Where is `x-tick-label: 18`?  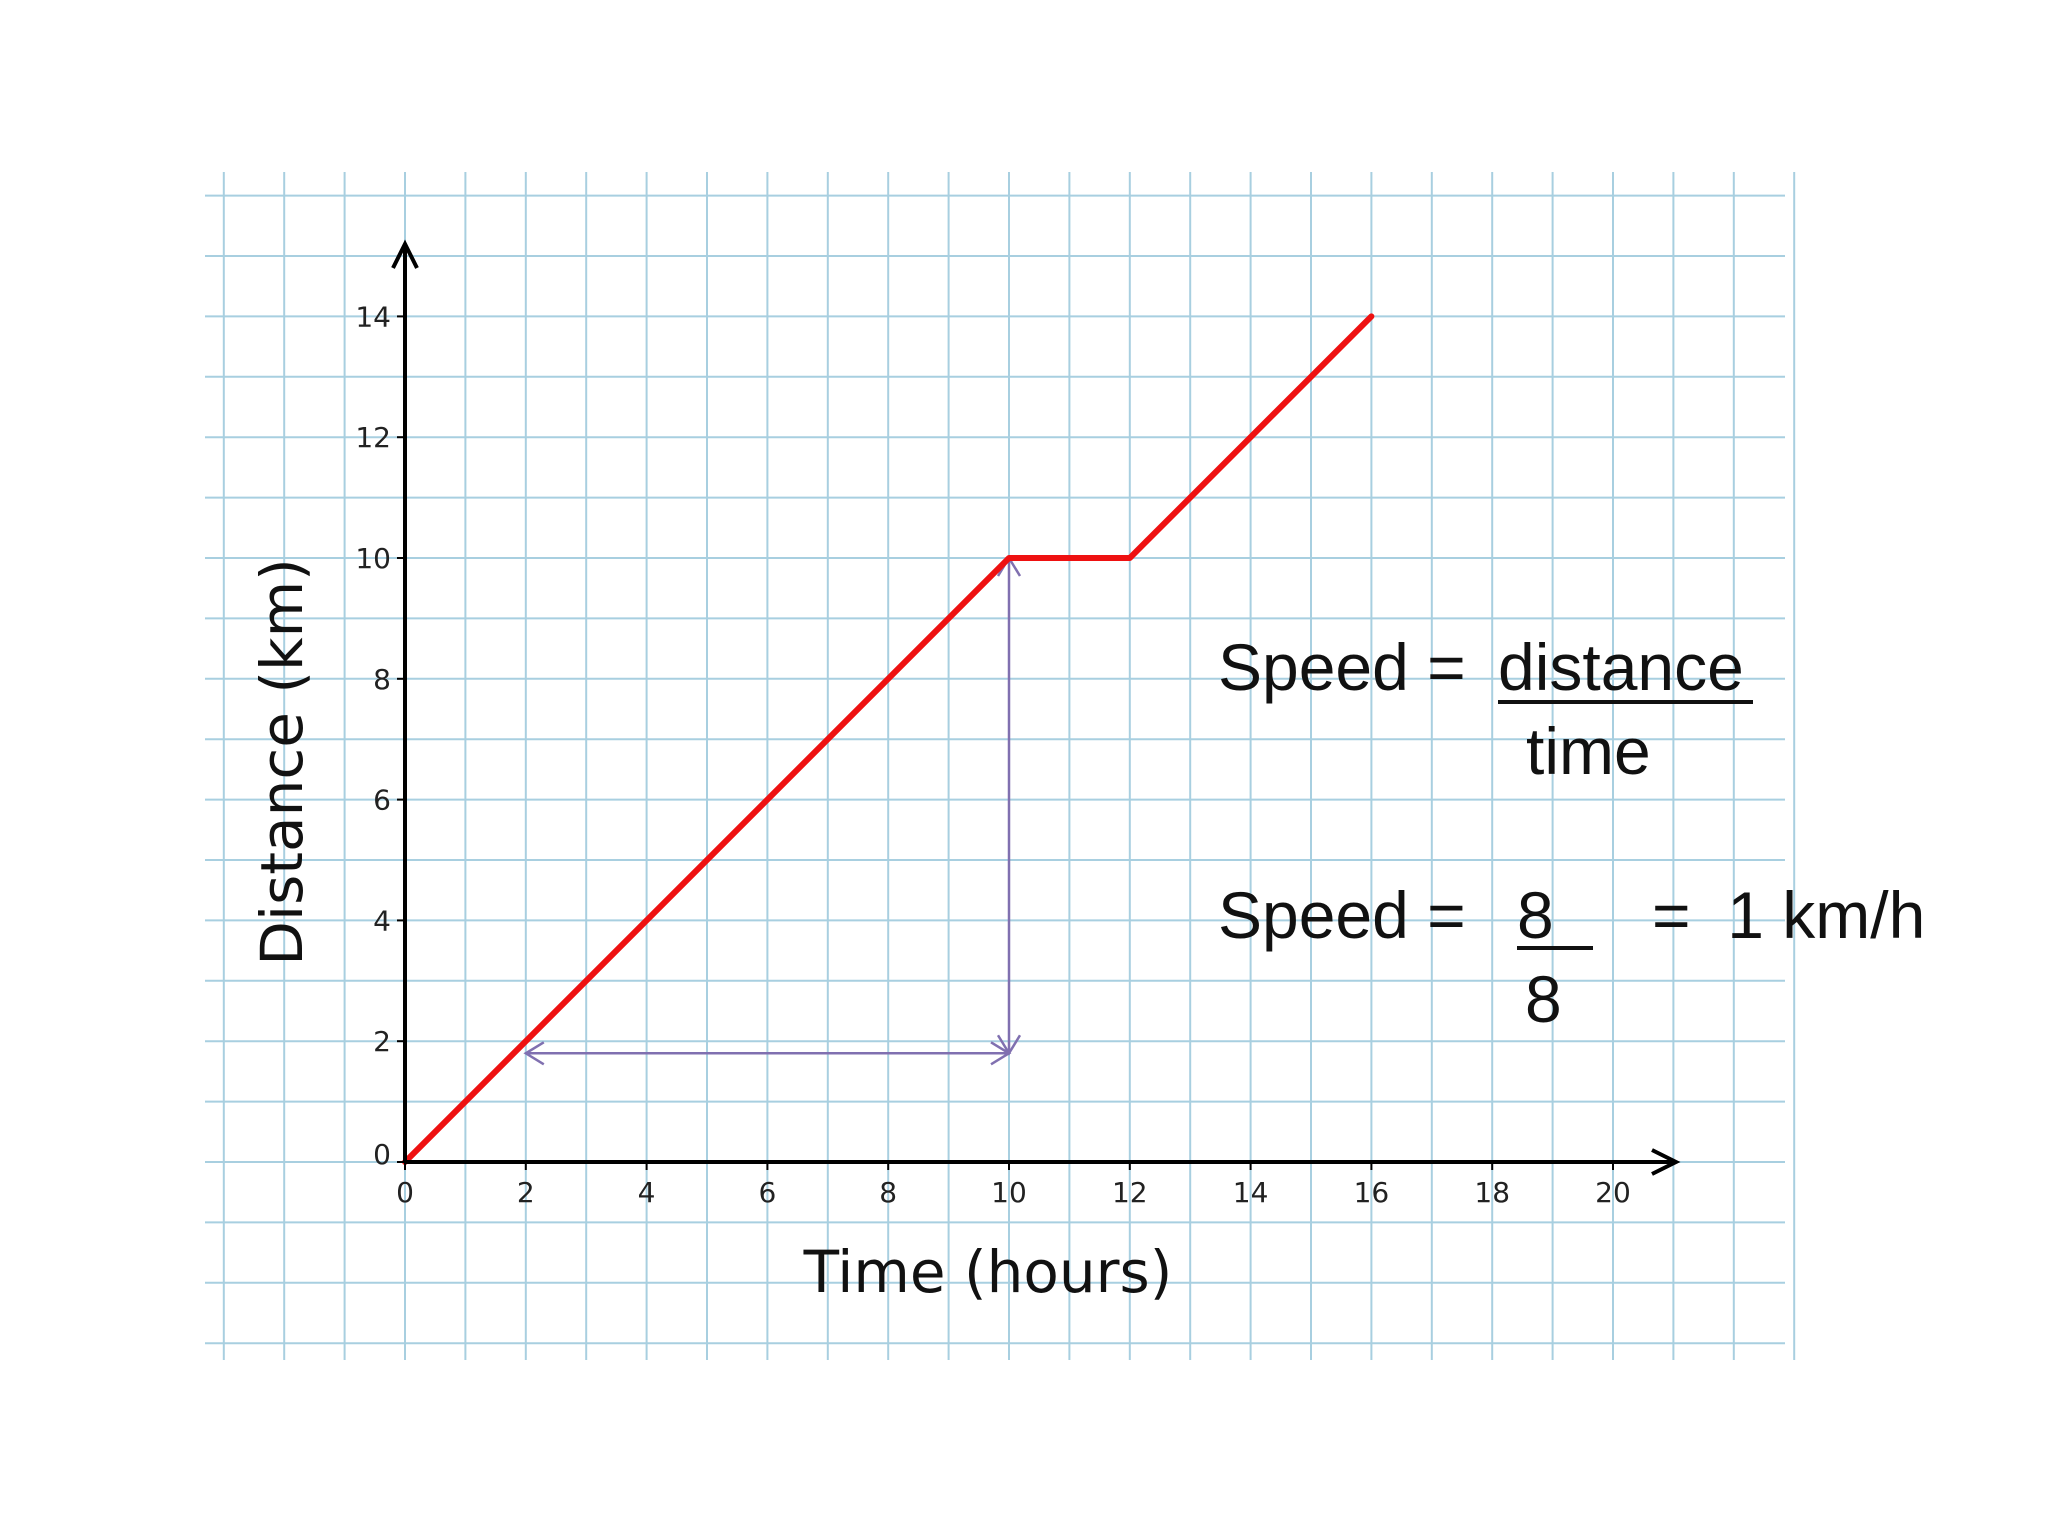 x-tick-label: 18 is located at coordinates (1492, 1192).